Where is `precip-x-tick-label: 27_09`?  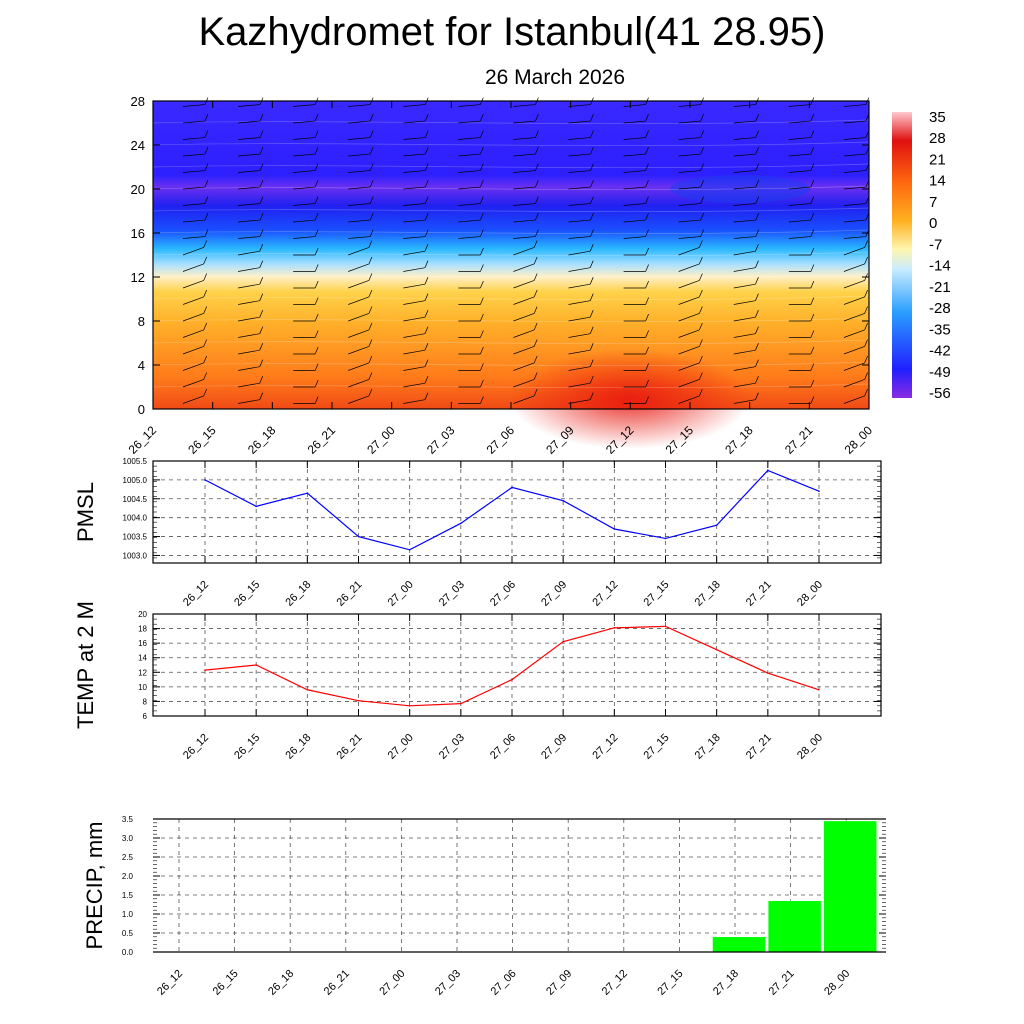 precip-x-tick-label: 27_09 is located at coordinates (559, 983).